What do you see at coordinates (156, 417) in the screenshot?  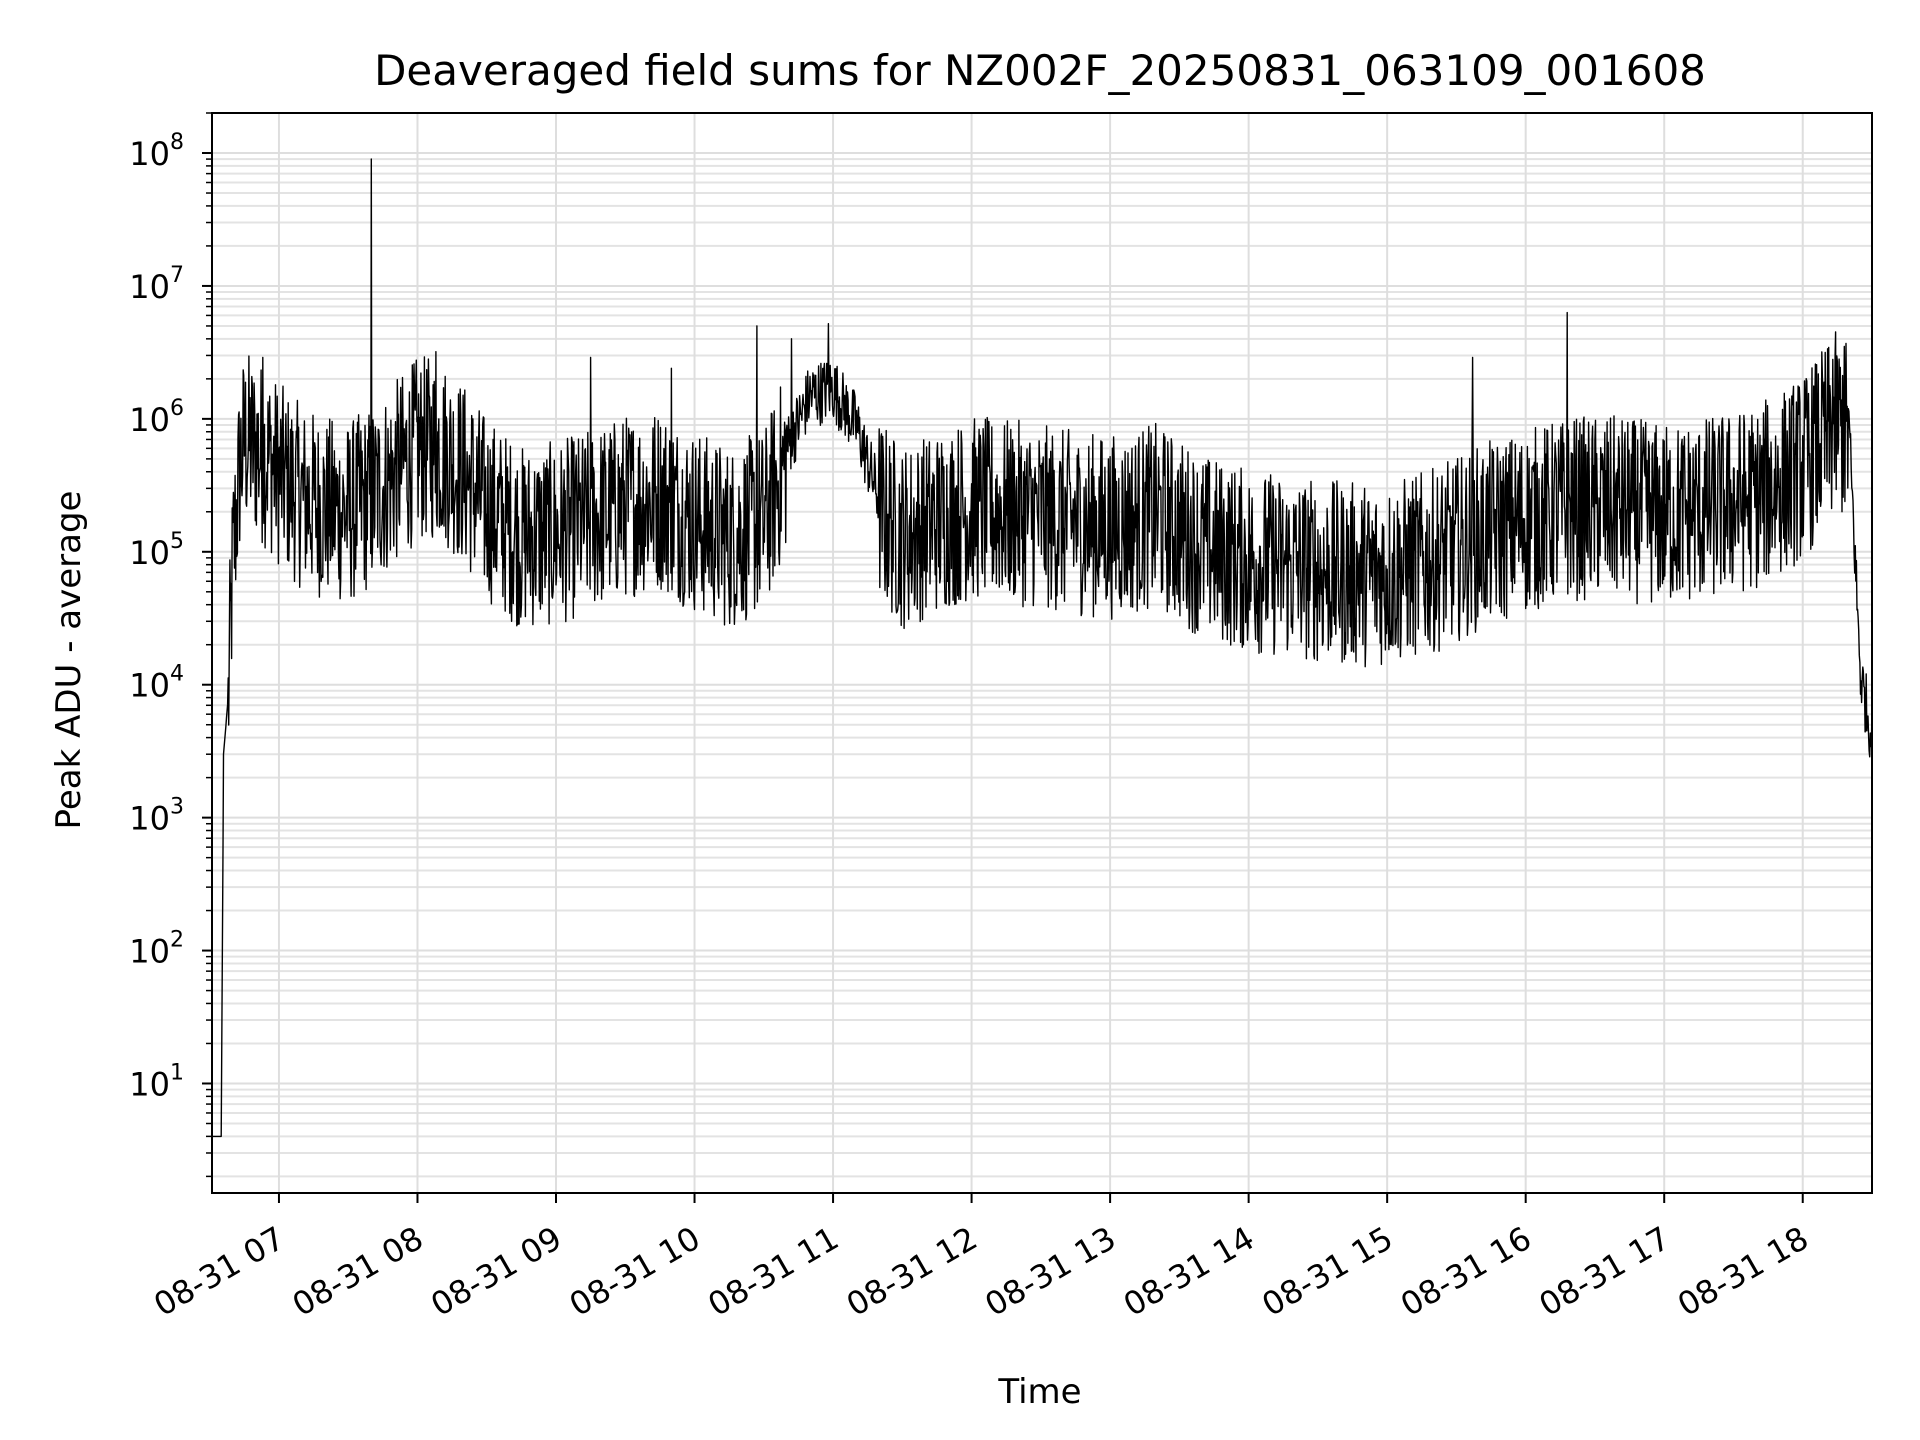 I see `y-tick-label: 10⁶` at bounding box center [156, 417].